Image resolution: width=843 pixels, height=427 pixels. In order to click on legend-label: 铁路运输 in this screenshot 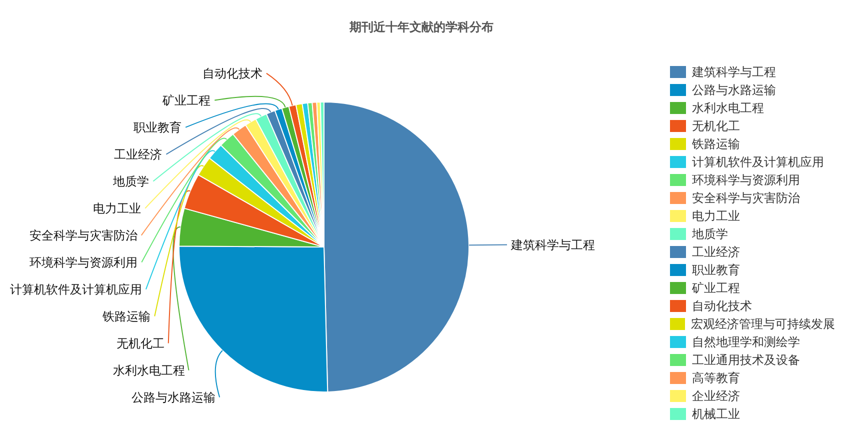, I will do `click(716, 144)`.